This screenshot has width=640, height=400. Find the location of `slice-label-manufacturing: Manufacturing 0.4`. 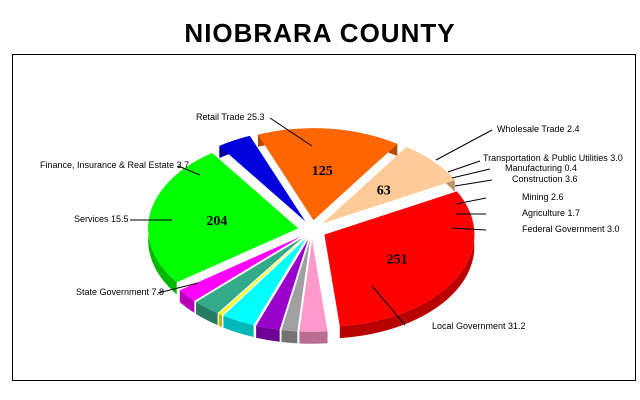

slice-label-manufacturing: Manufacturing 0.4 is located at coordinates (541, 168).